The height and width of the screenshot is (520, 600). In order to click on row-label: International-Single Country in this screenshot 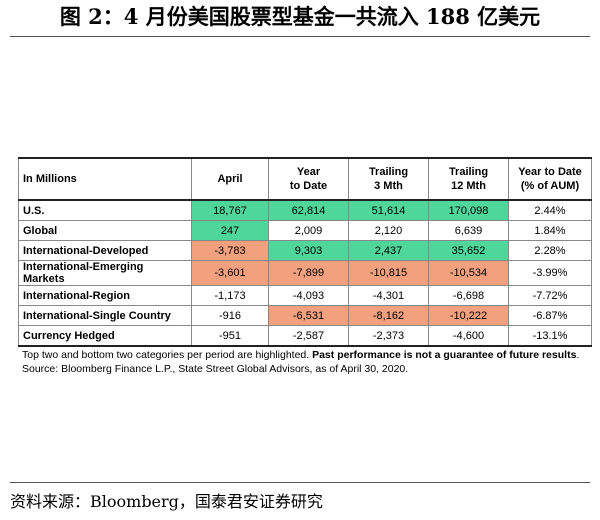, I will do `click(105, 315)`.